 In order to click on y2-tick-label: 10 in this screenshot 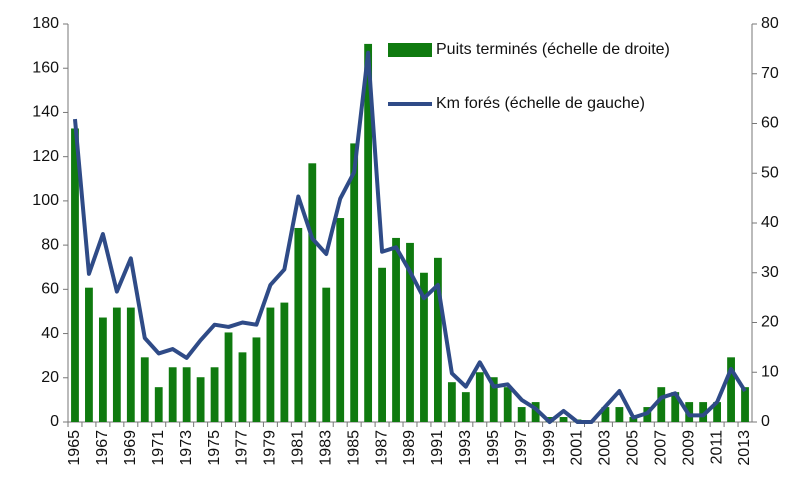, I will do `click(770, 371)`.